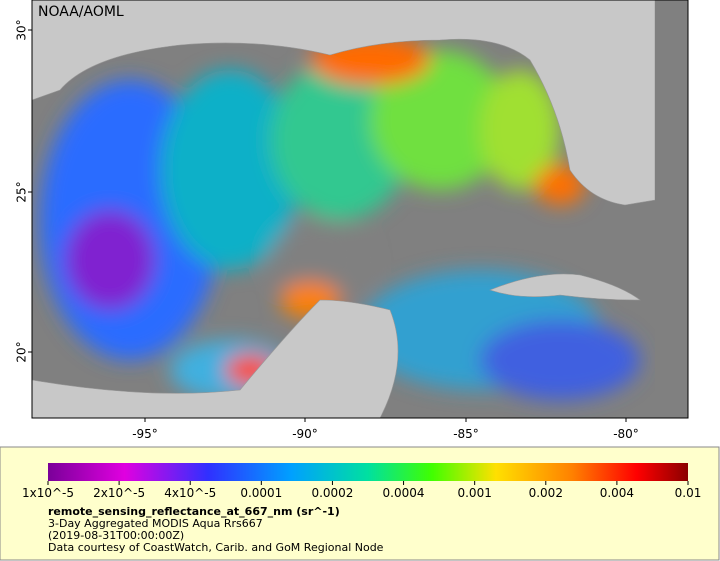 This screenshot has width=720, height=561. I want to click on lon-tick-label: -95°, so click(145, 434).